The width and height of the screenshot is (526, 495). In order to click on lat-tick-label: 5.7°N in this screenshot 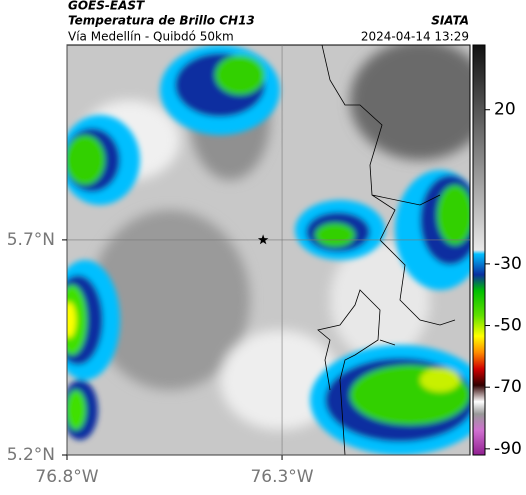, I will do `click(31, 240)`.